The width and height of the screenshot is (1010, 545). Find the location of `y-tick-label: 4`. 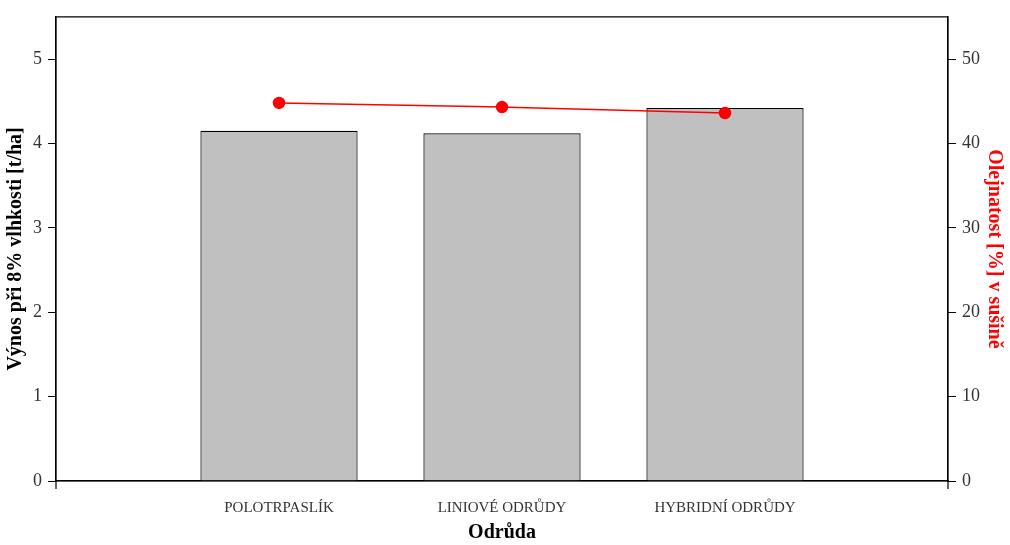

y-tick-label: 4 is located at coordinates (37, 142).